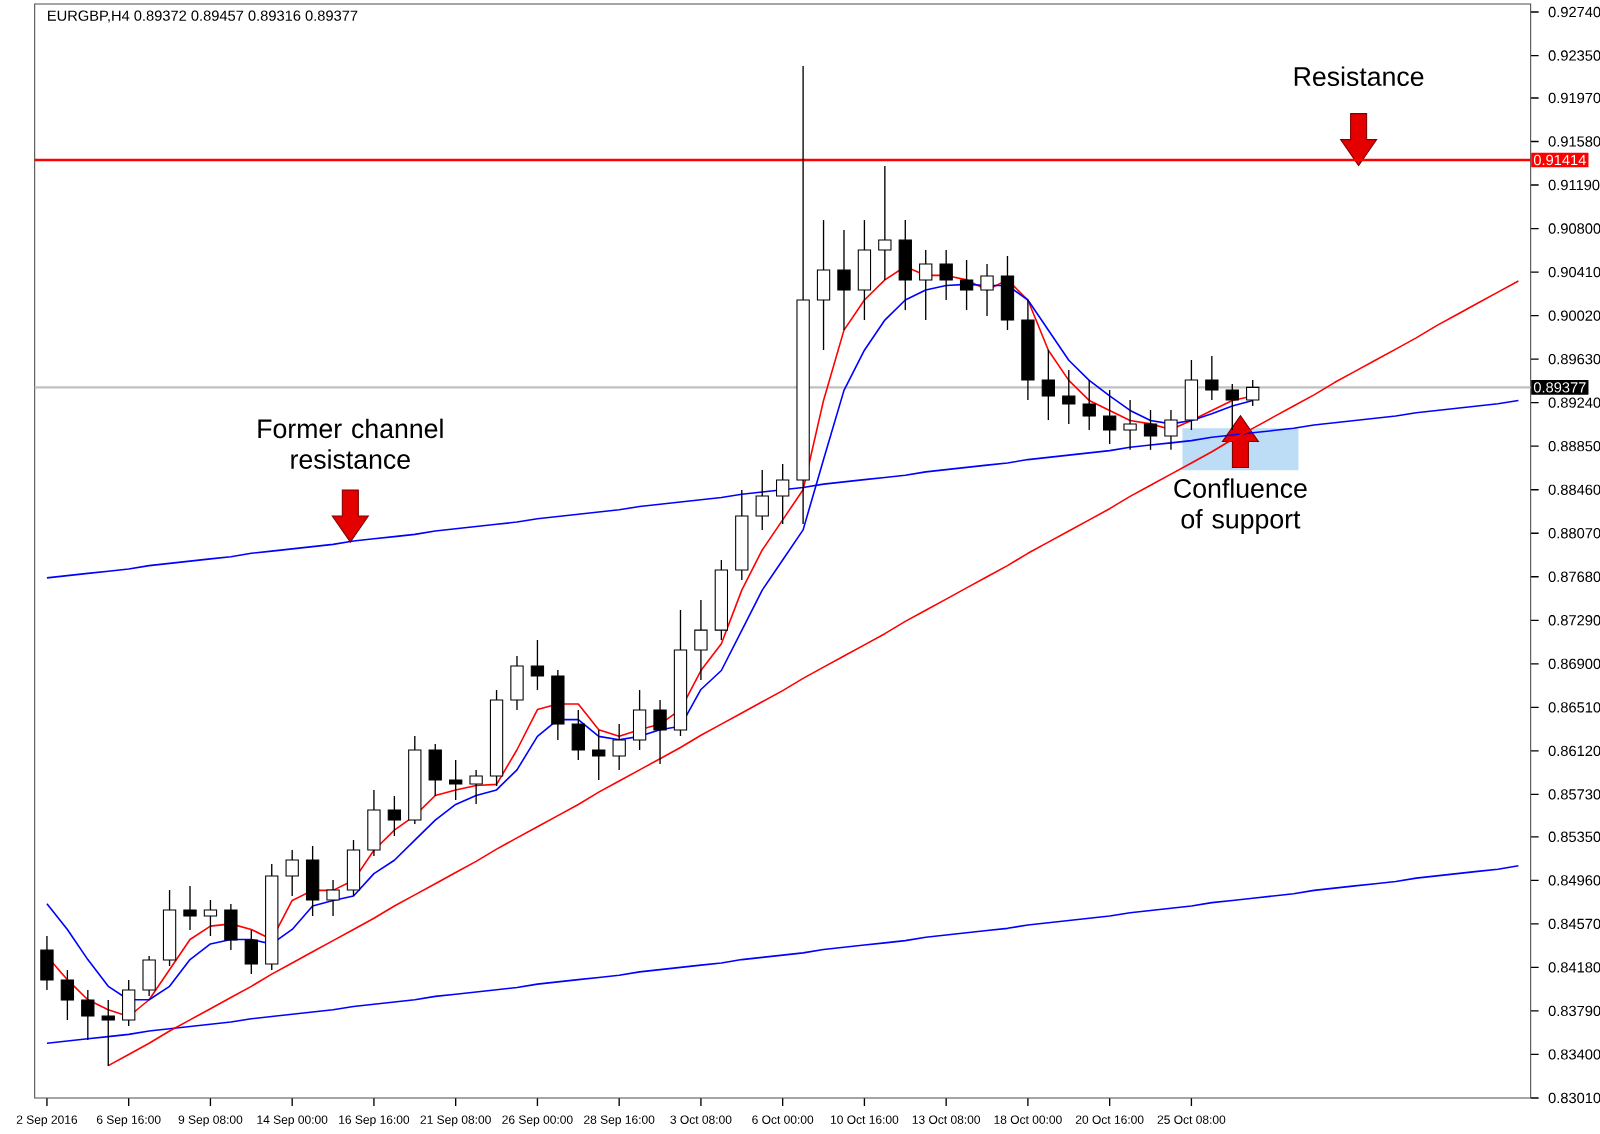  What do you see at coordinates (350, 443) in the screenshot?
I see `annotation: Former channel resistance` at bounding box center [350, 443].